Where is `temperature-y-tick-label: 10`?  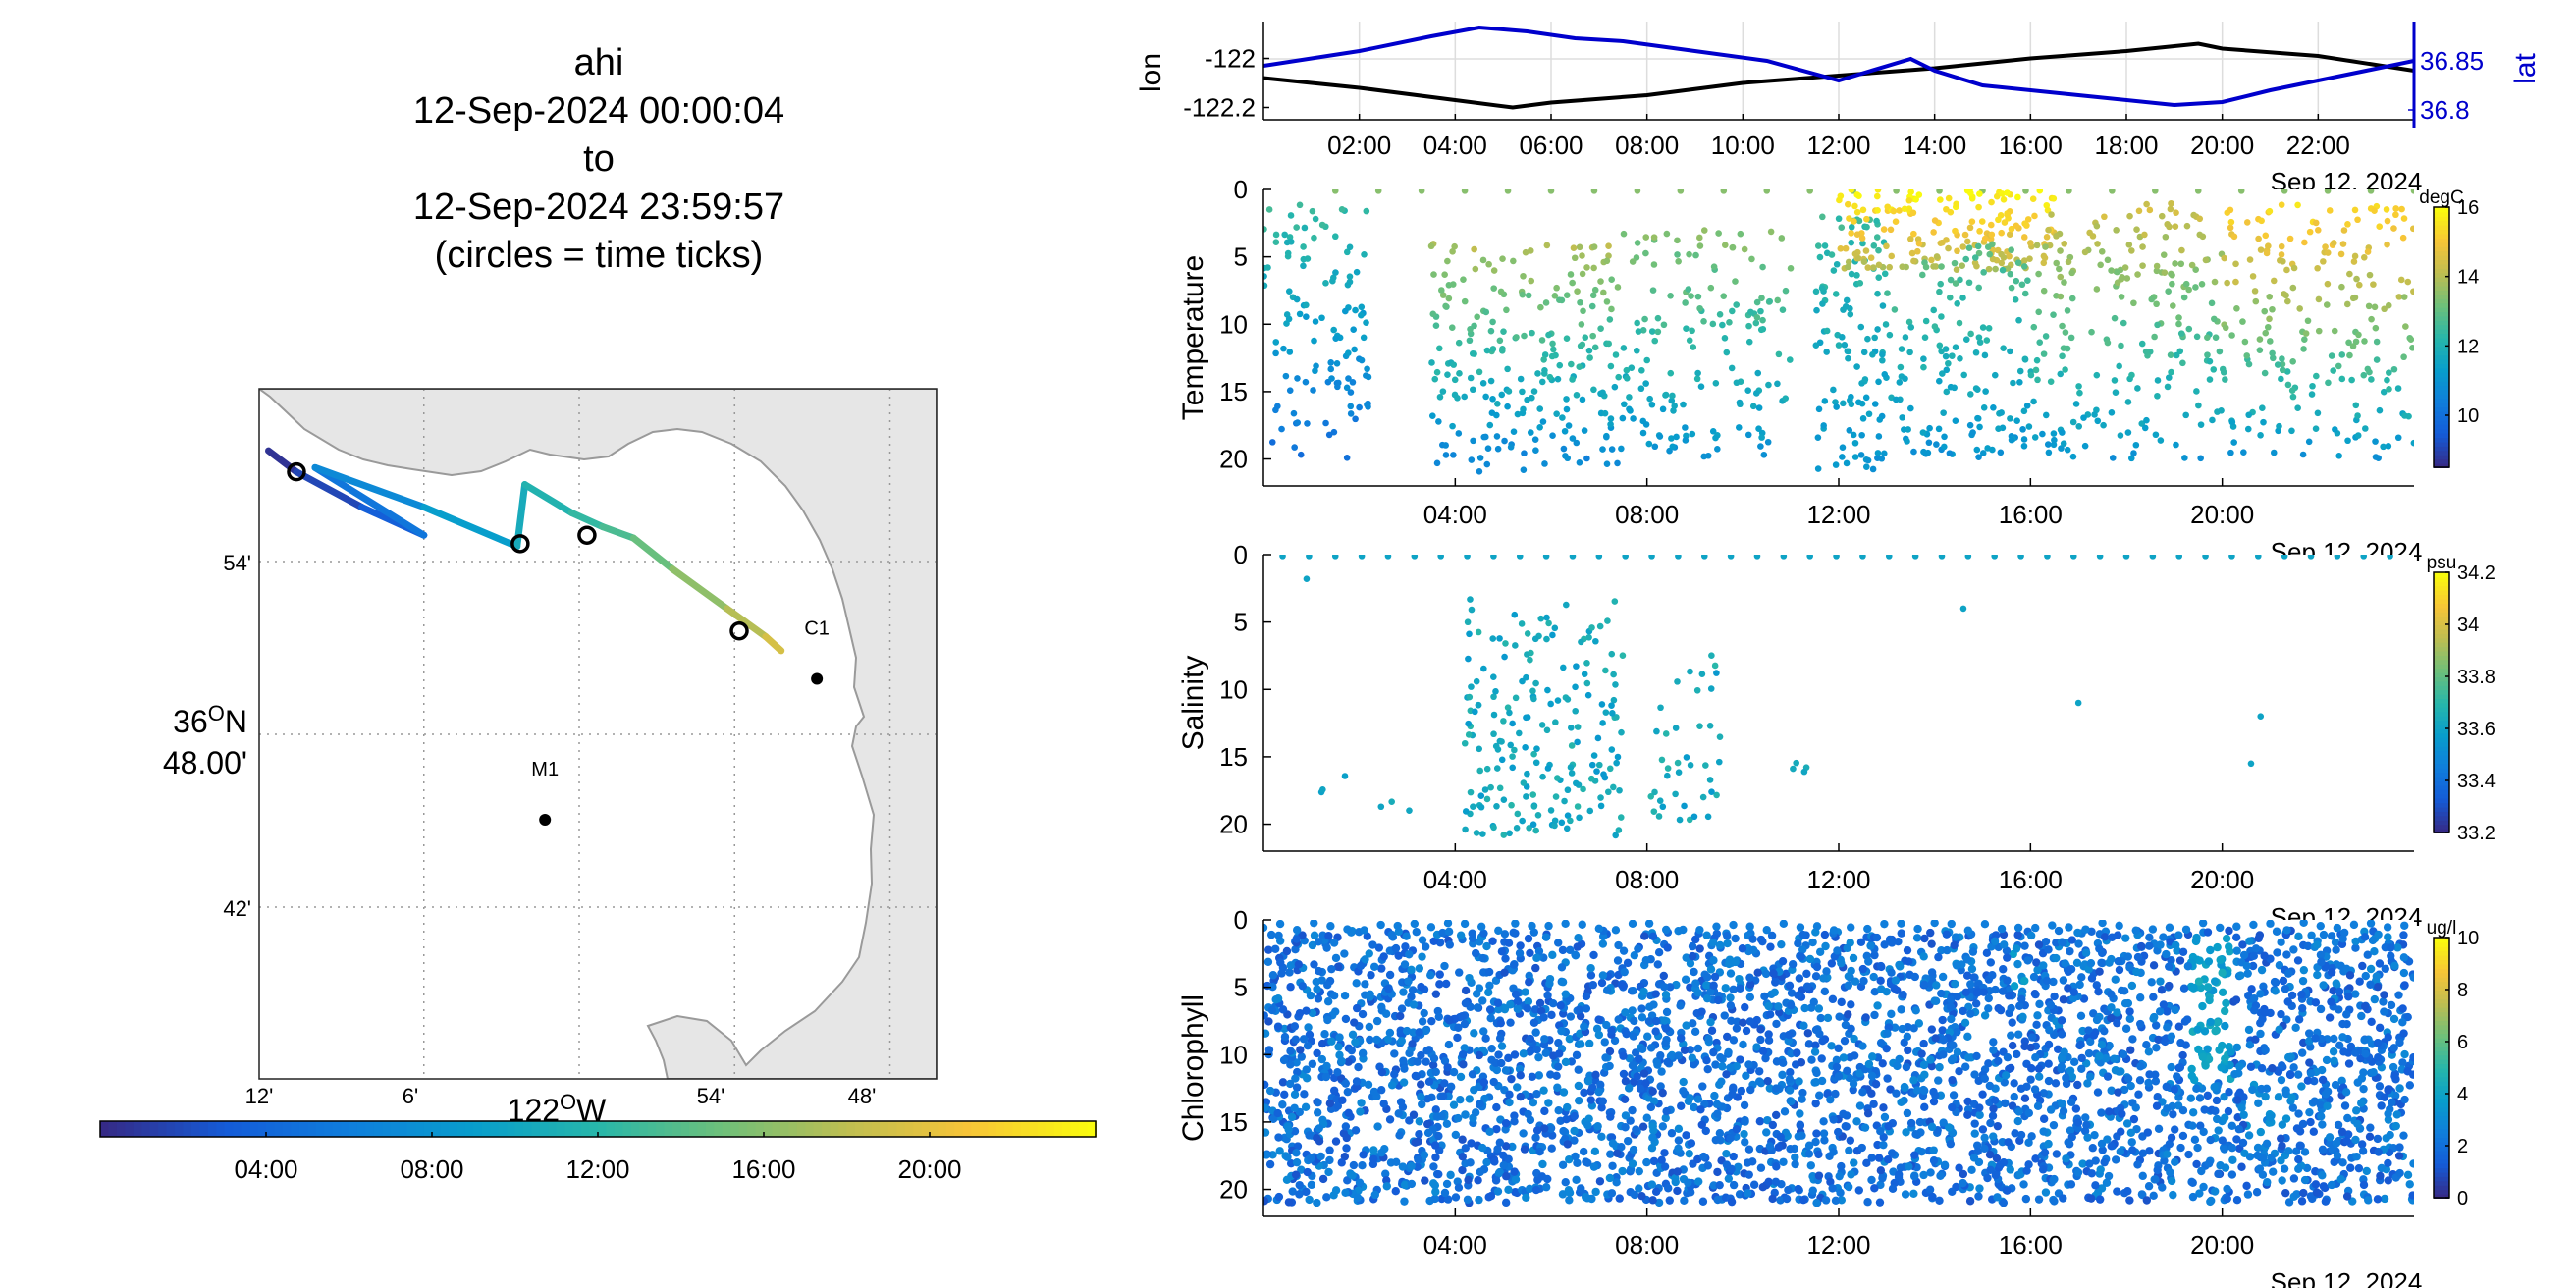 temperature-y-tick-label: 10 is located at coordinates (1233, 324).